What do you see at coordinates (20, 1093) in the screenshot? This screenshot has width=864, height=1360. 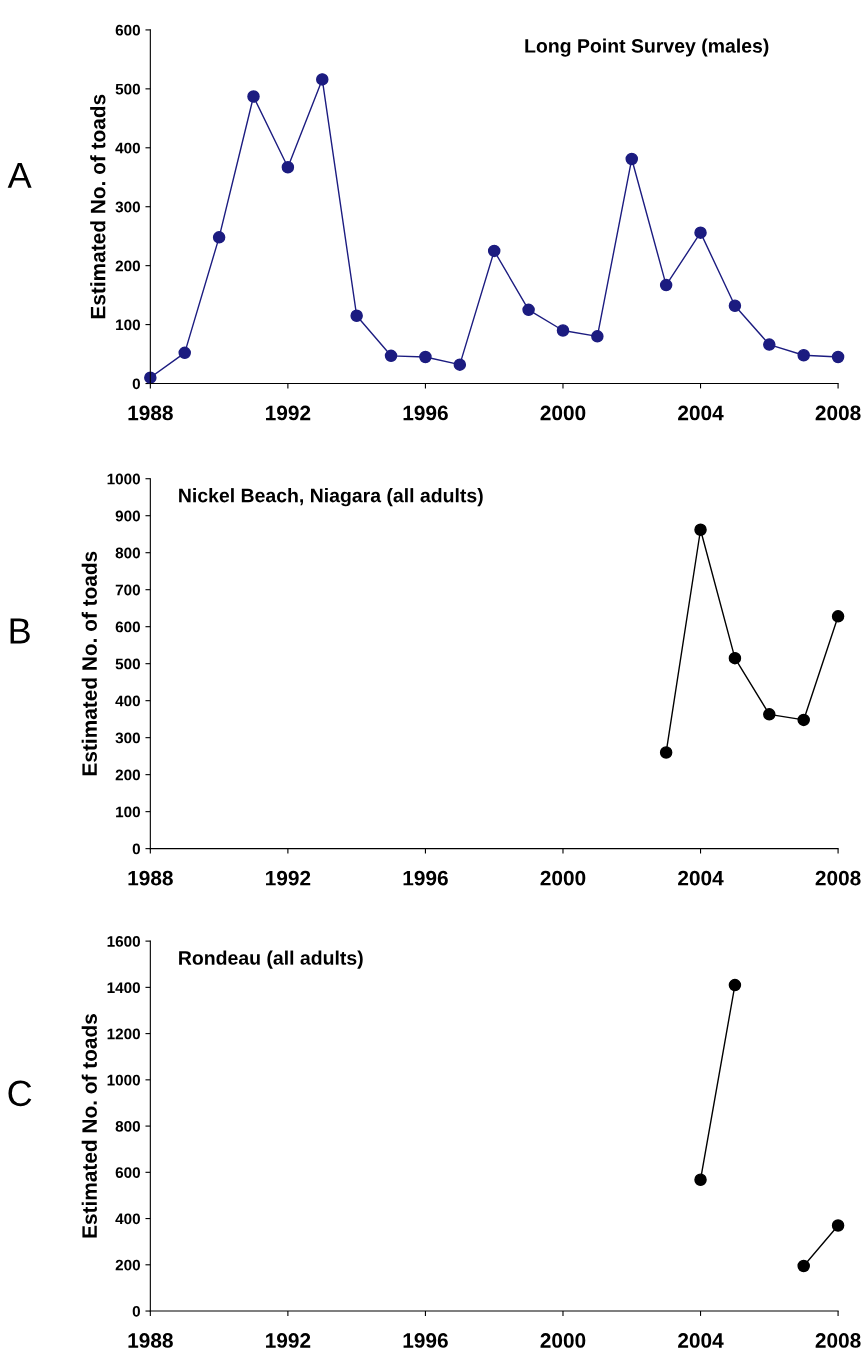 I see `text: C` at bounding box center [20, 1093].